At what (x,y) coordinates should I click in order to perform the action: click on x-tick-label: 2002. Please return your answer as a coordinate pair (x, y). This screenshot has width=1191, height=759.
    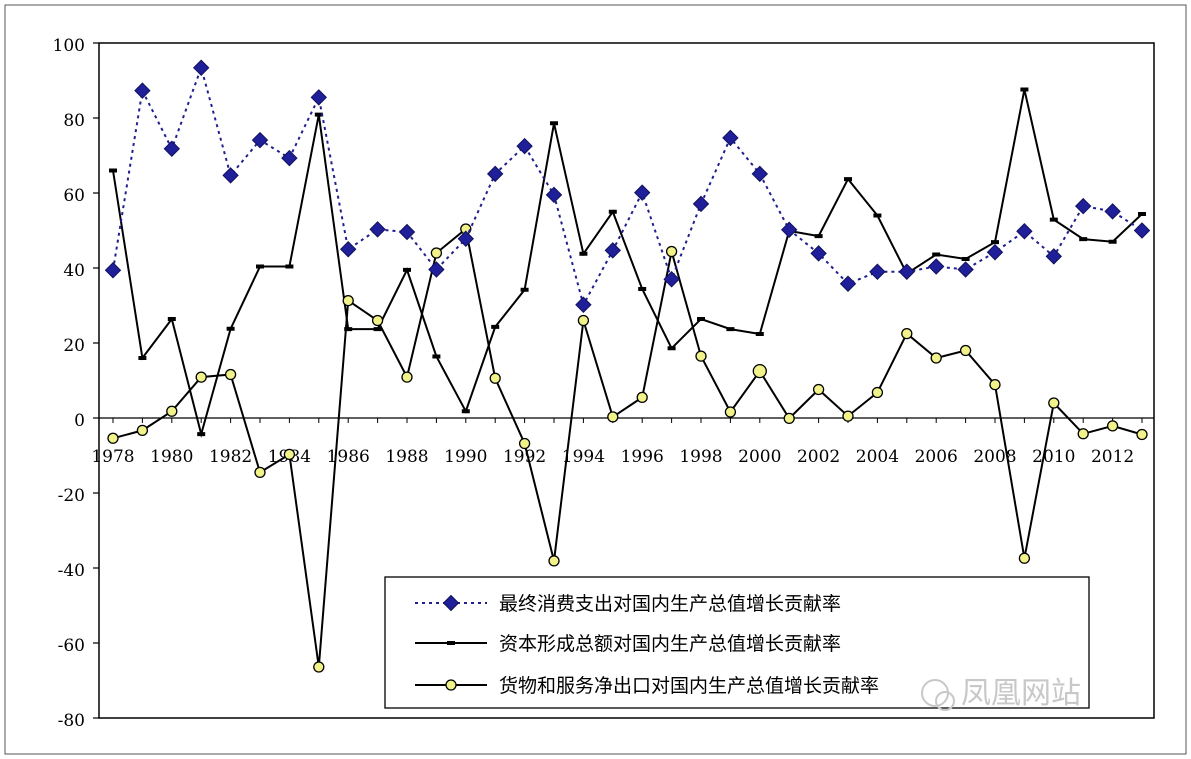
    Looking at the image, I should click on (818, 457).